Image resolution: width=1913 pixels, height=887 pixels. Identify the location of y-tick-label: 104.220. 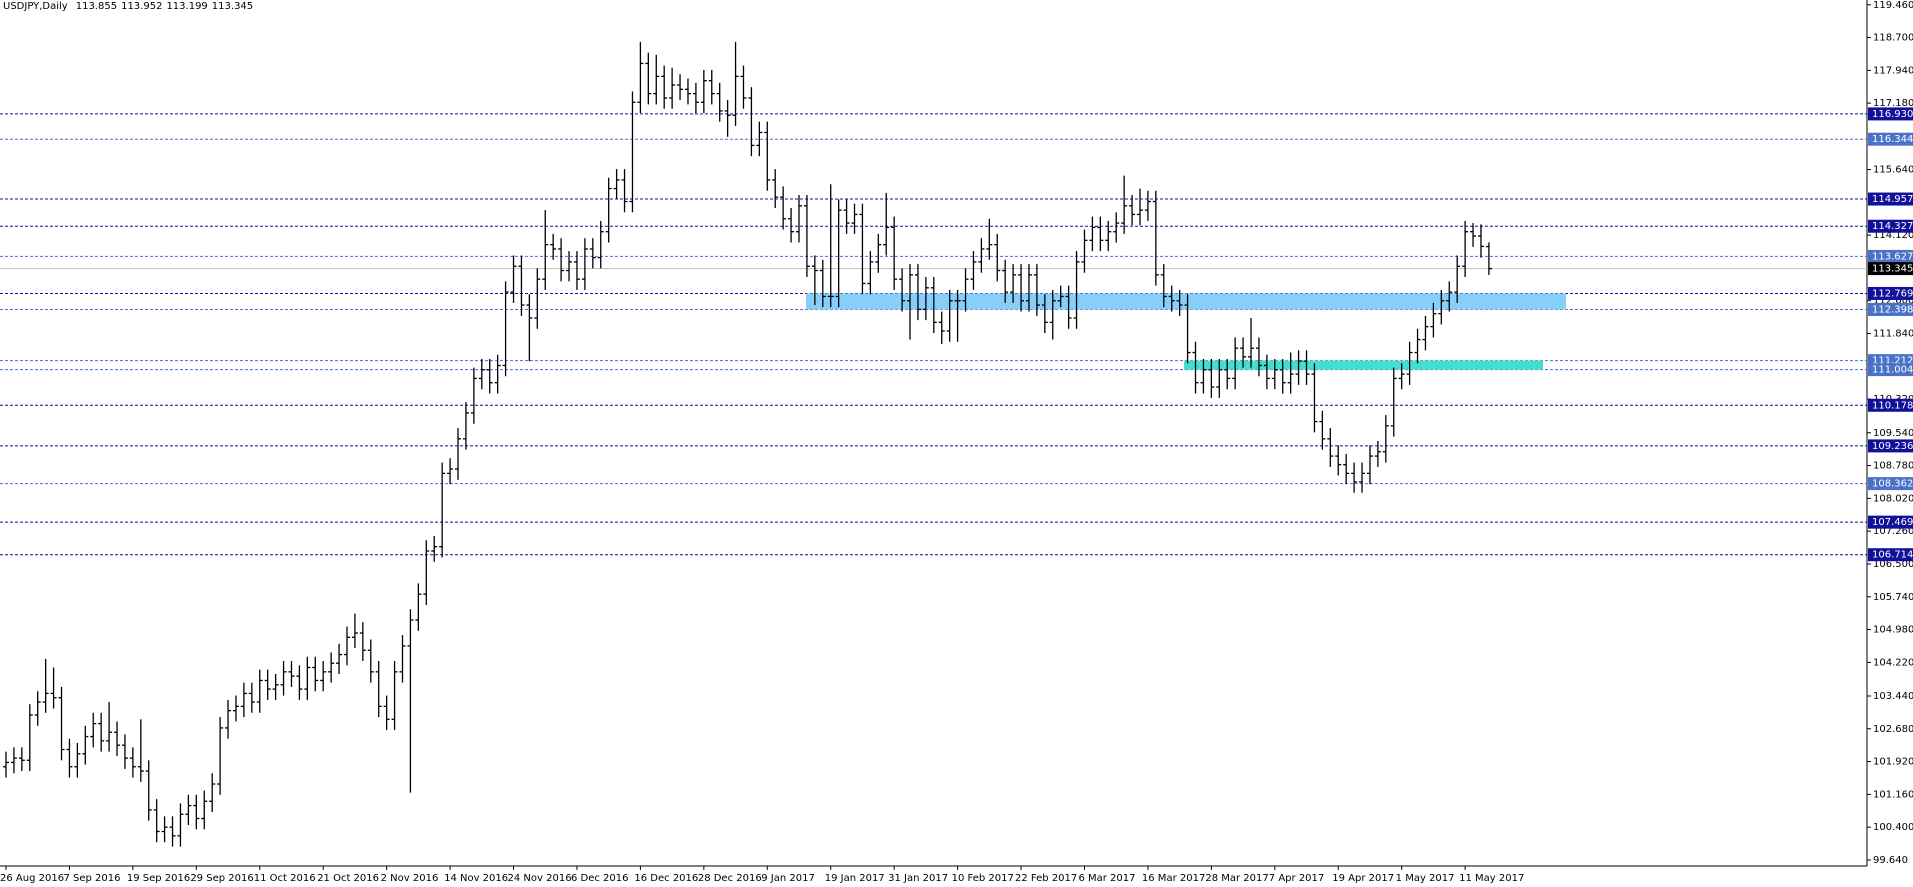
(1893, 662).